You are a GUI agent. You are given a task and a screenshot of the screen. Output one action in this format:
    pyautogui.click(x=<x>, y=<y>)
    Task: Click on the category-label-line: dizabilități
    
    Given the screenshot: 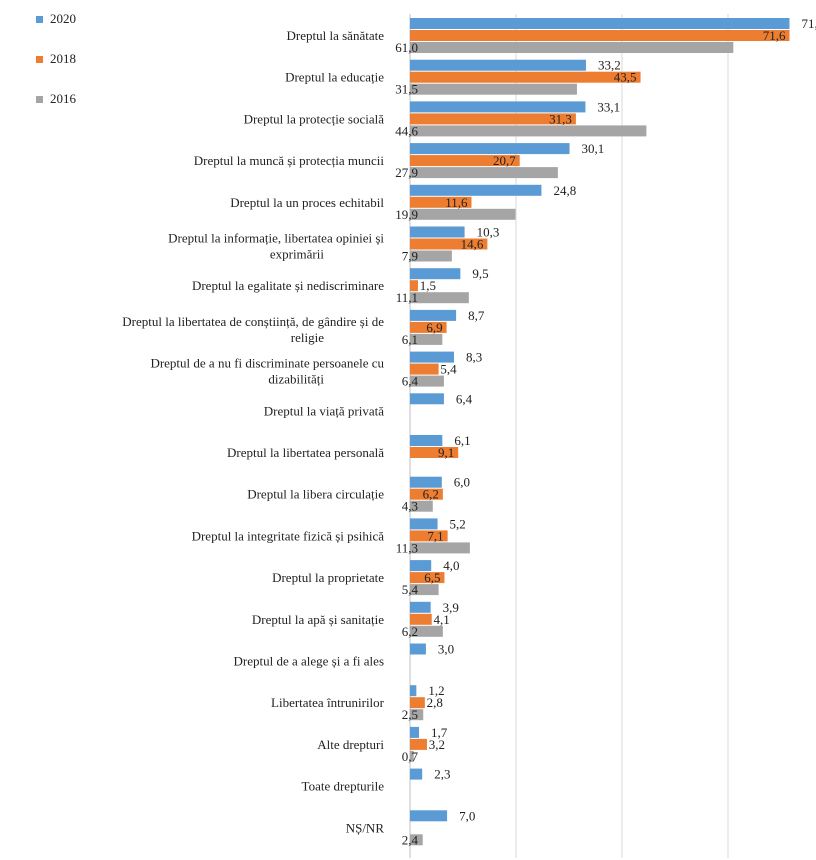 What is the action you would take?
    pyautogui.click(x=296, y=379)
    